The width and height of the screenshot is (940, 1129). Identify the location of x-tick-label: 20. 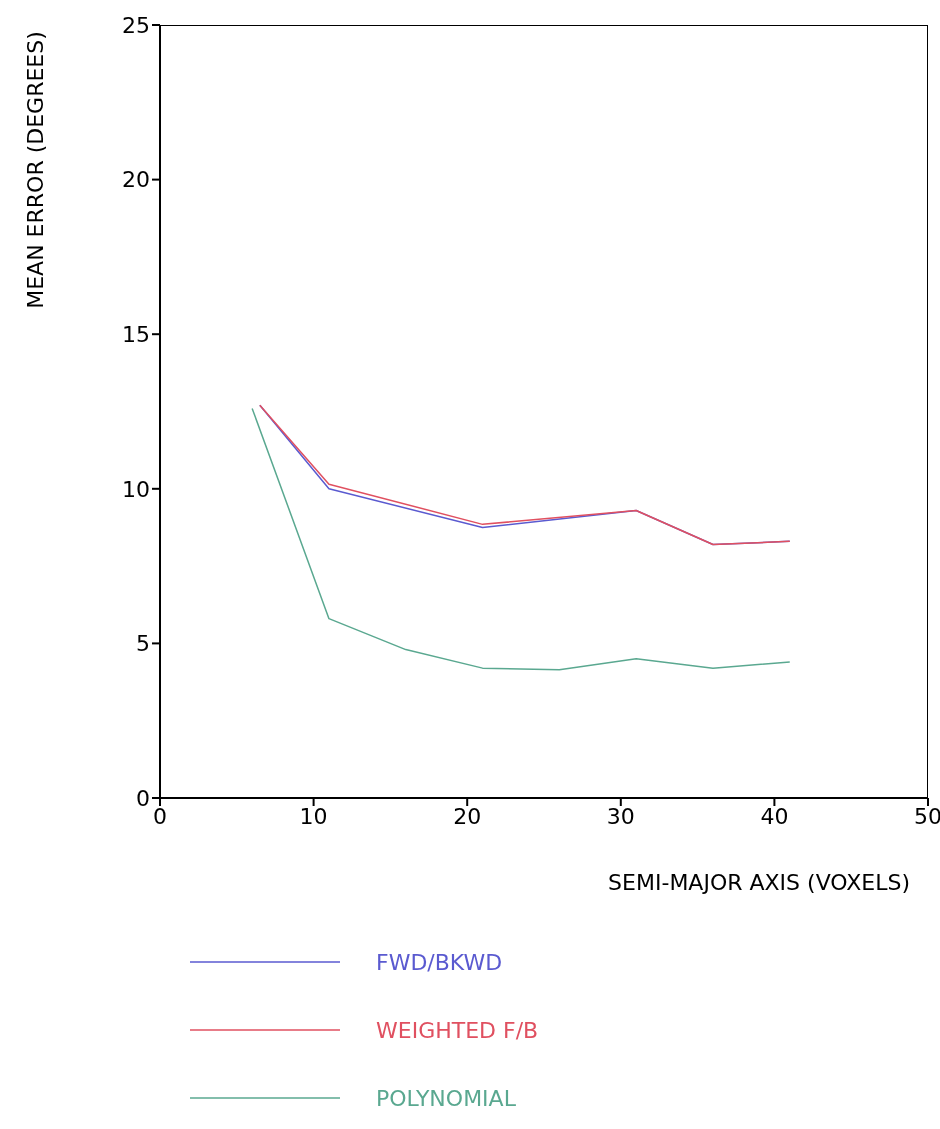
(467, 816).